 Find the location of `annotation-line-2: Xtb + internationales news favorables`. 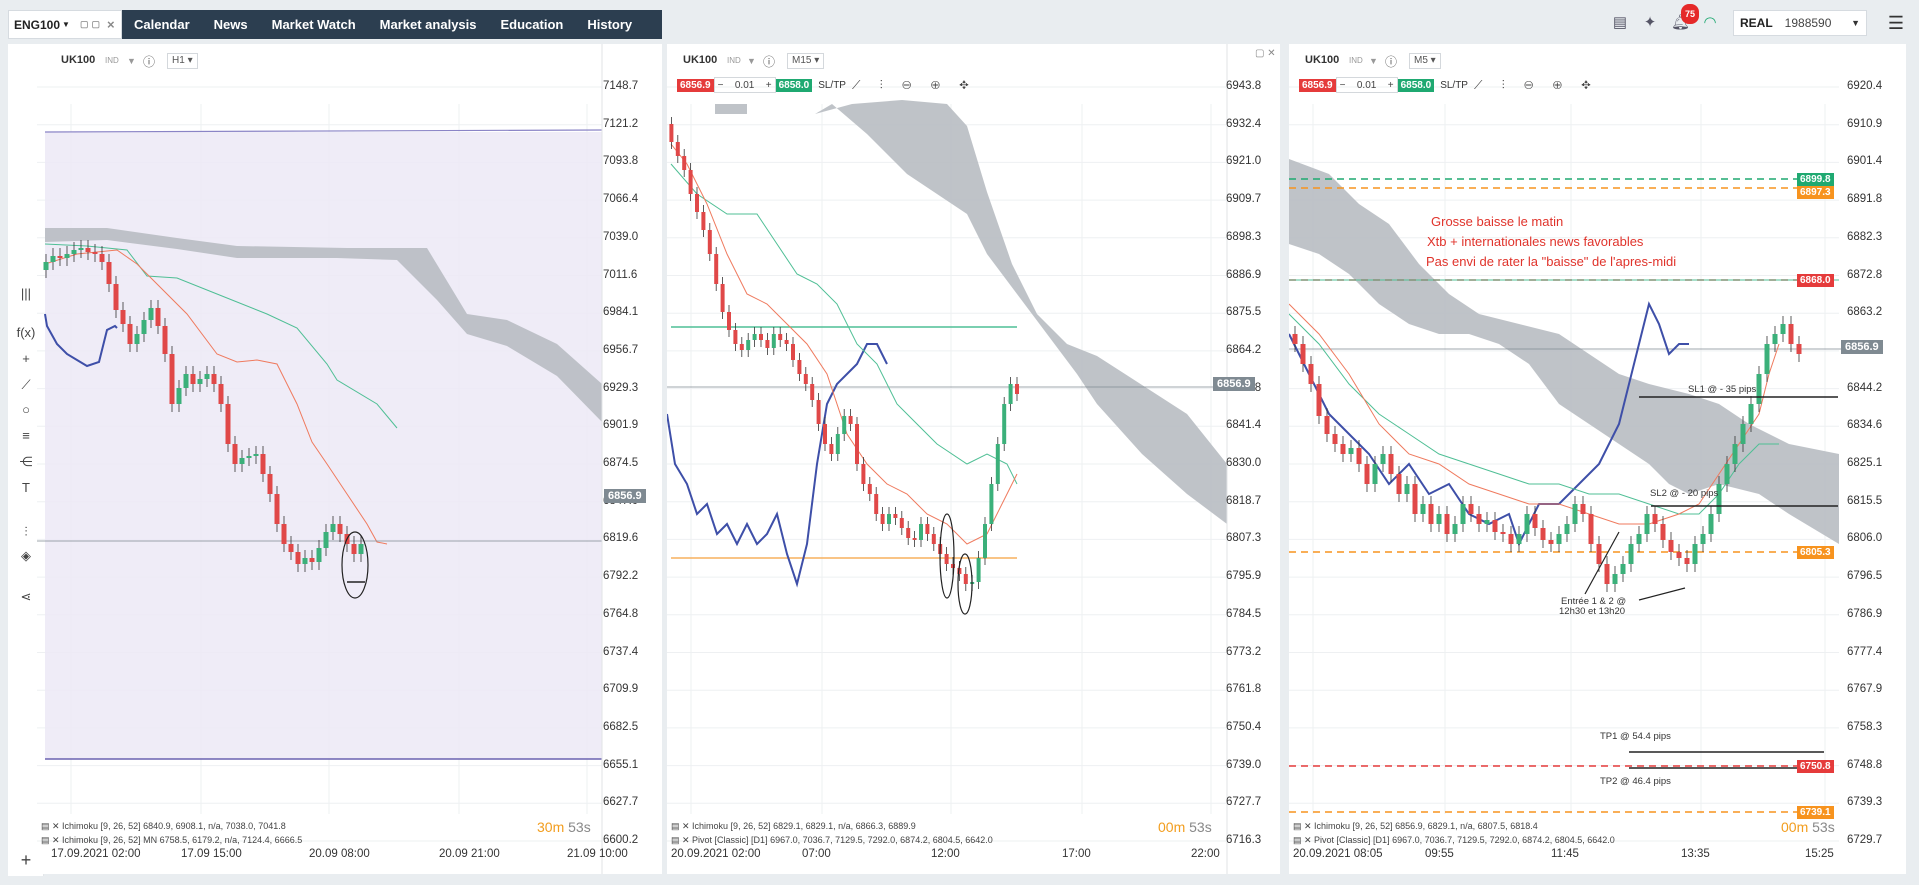

annotation-line-2: Xtb + internationales news favorables is located at coordinates (1535, 241).